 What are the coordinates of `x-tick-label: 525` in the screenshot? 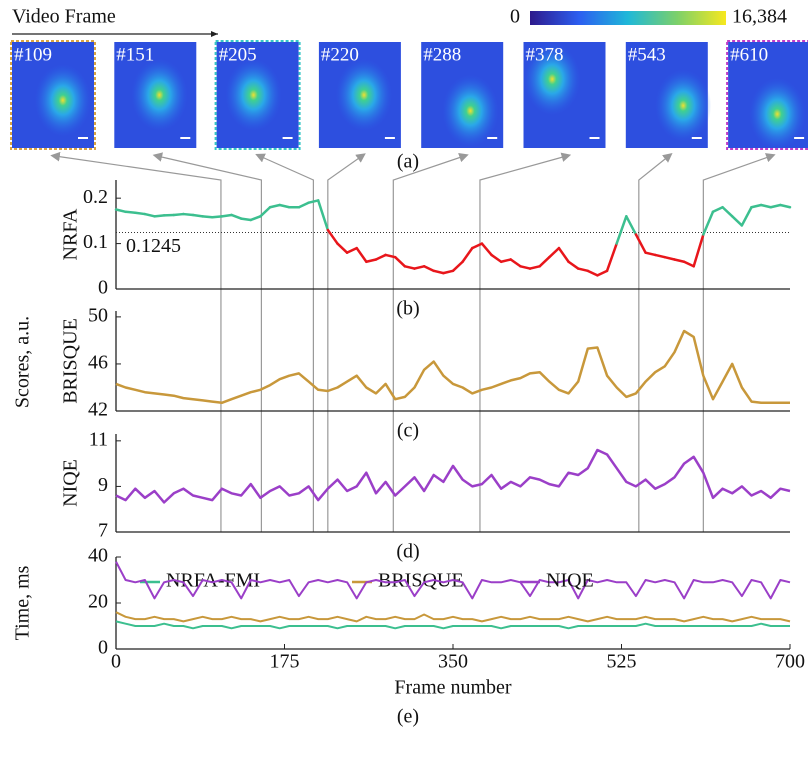 It's located at (622, 662).